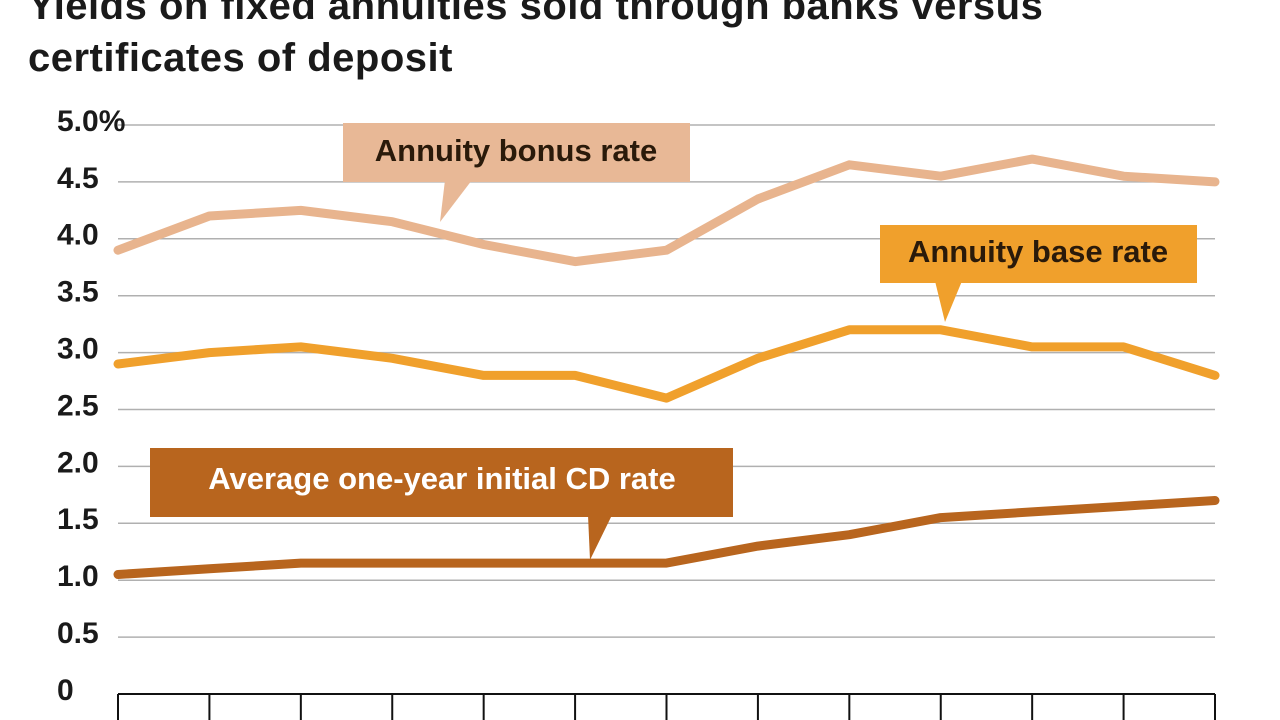  What do you see at coordinates (441, 478) in the screenshot?
I see `series-label: Average one-year initial CD rate` at bounding box center [441, 478].